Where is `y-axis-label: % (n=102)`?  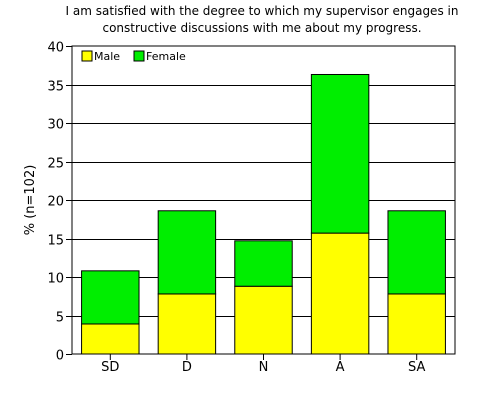 y-axis-label: % (n=102) is located at coordinates (30, 200).